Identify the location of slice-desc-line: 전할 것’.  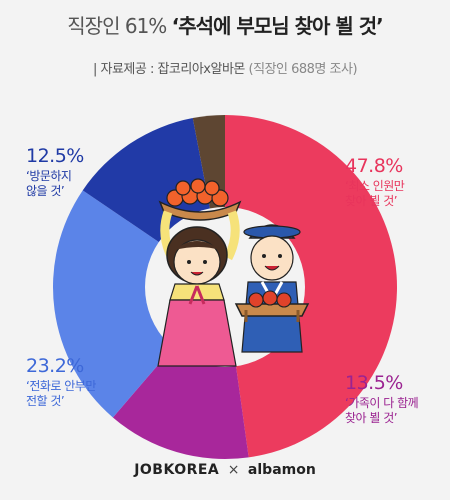
(45, 401).